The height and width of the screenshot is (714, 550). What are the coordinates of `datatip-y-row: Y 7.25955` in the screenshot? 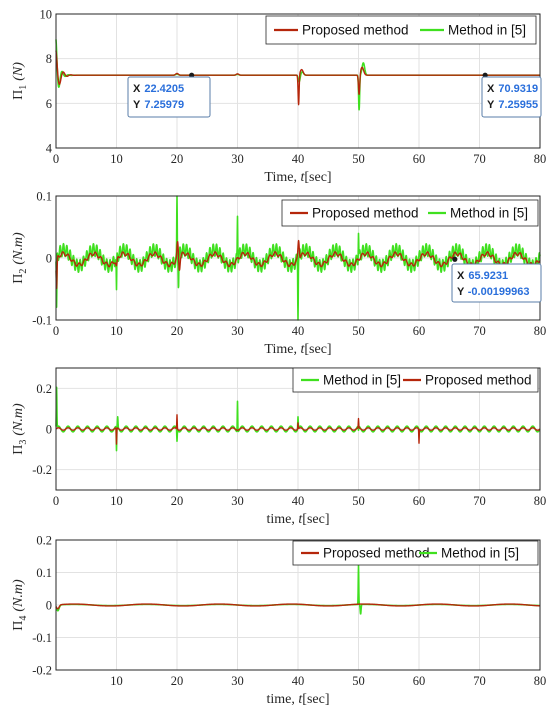 It's located at (512, 105).